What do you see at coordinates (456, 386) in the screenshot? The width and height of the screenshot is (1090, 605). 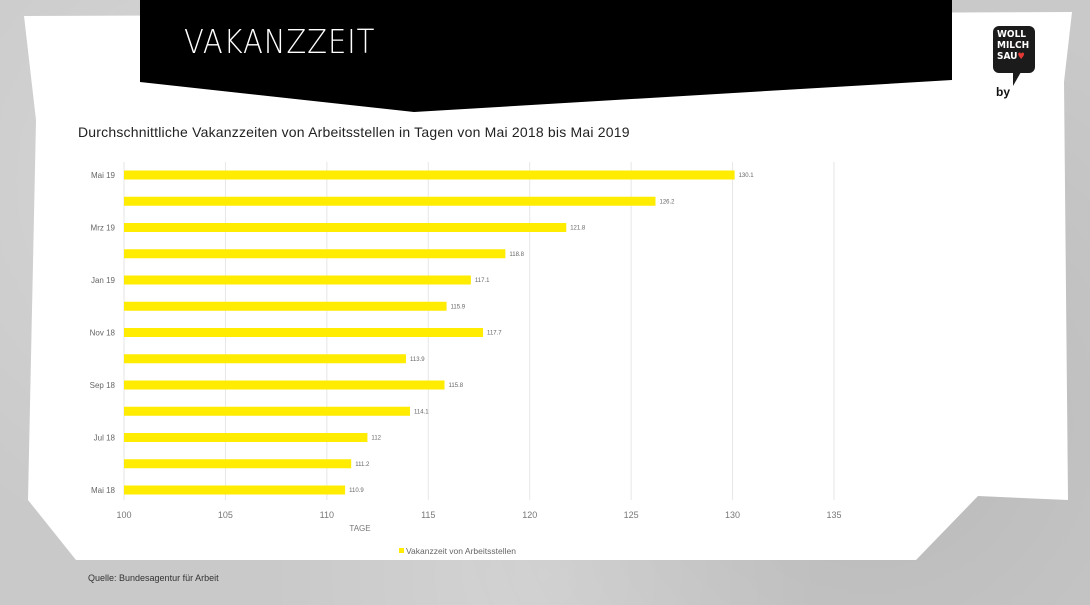 I see `value-label: 115.8` at bounding box center [456, 386].